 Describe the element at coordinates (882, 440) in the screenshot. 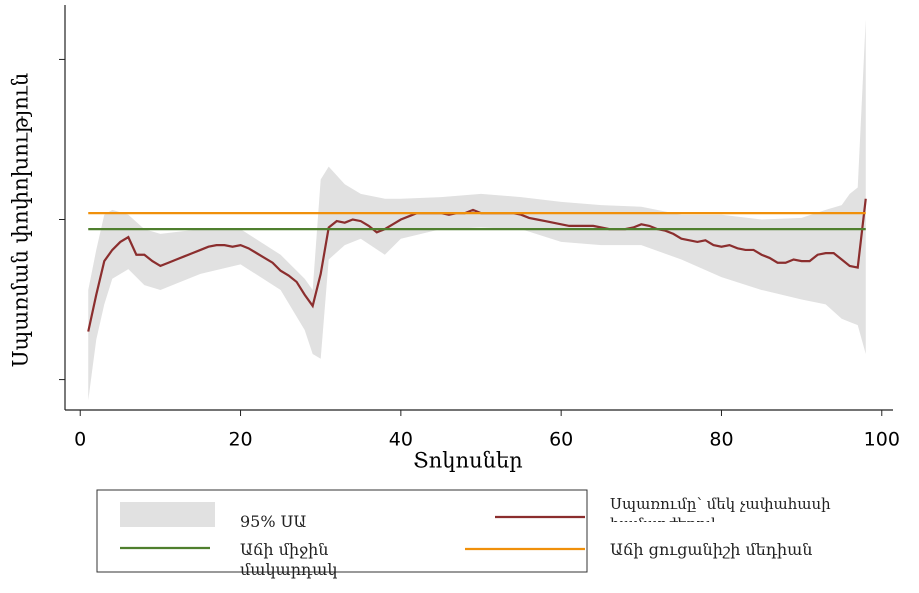

I see `x-tick-label: 100` at that location.